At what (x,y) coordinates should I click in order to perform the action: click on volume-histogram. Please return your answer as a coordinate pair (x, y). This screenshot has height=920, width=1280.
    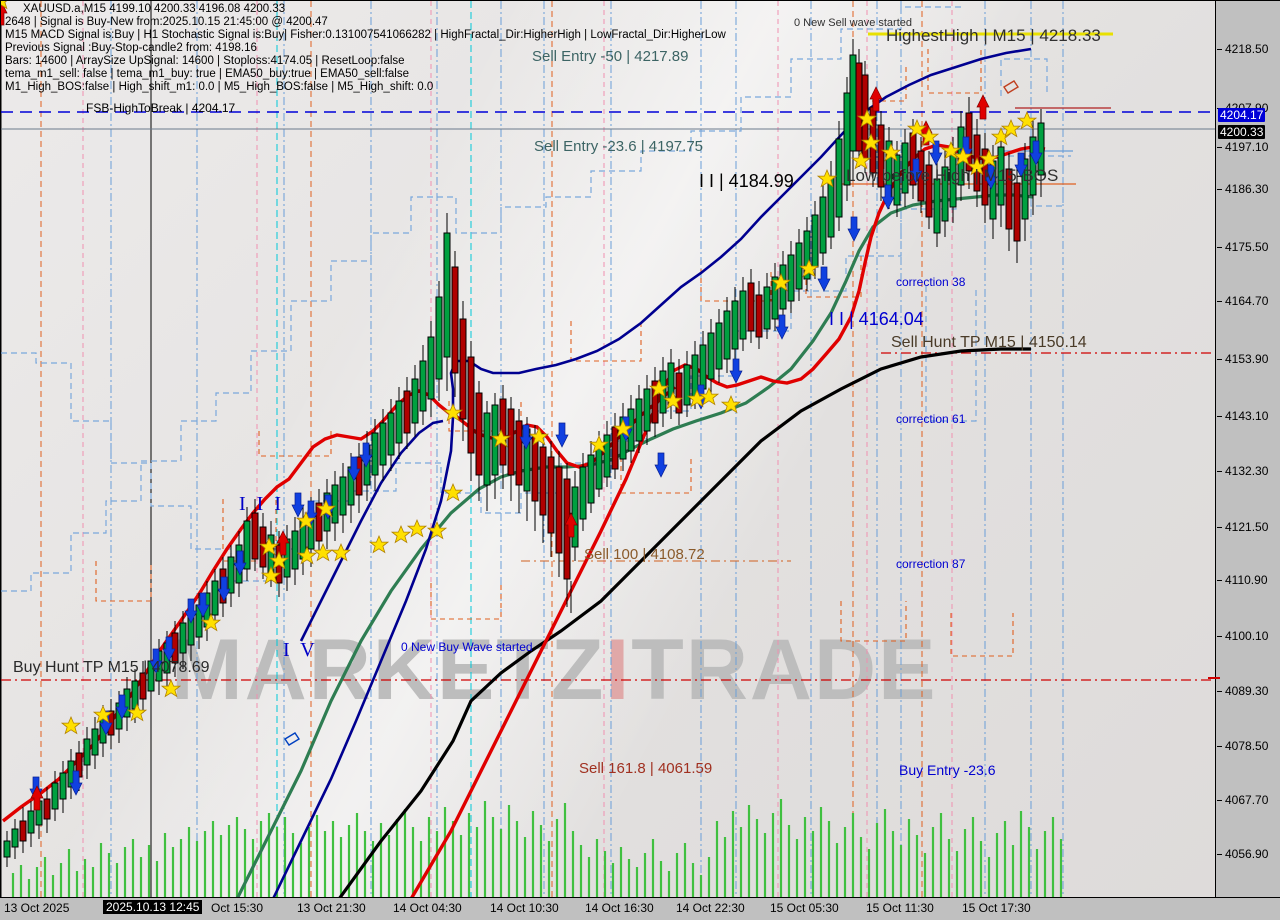
    Looking at the image, I should click on (537, 848).